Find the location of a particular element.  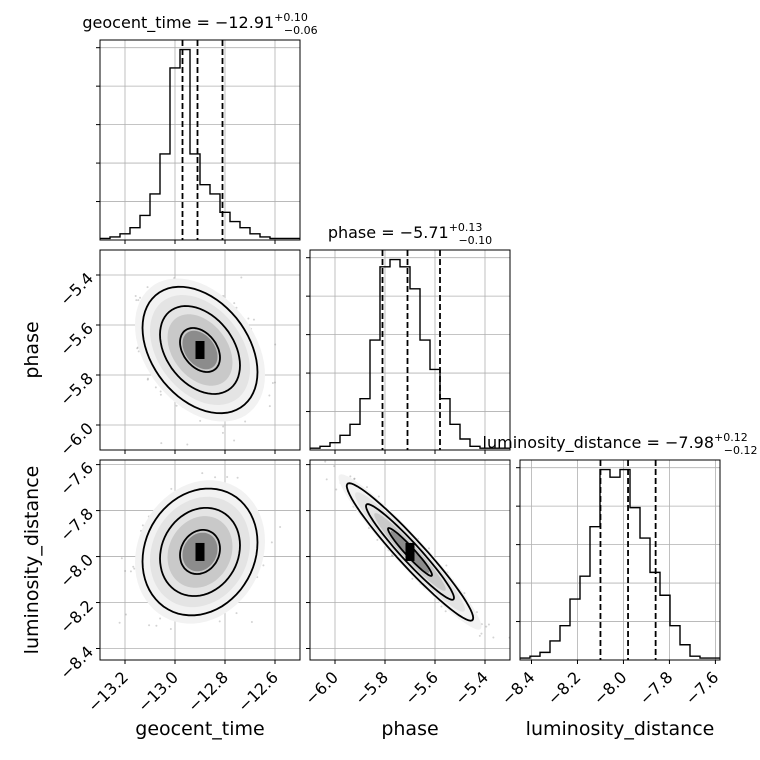

scatter-1-2-frame is located at coordinates (410, 560).